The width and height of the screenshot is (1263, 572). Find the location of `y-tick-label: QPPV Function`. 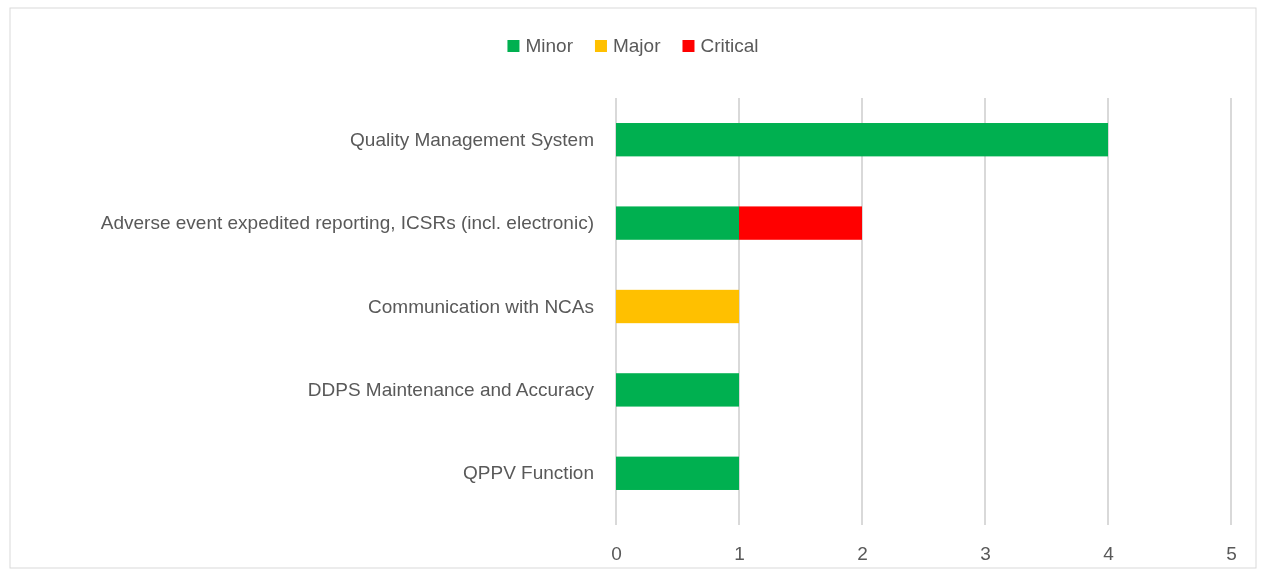

y-tick-label: QPPV Function is located at coordinates (528, 473).